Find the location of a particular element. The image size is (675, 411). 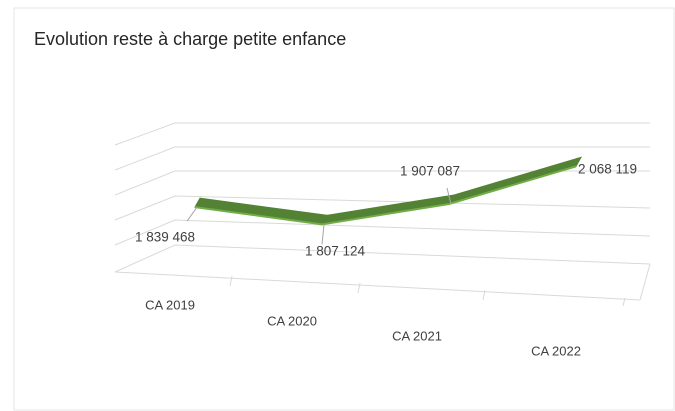

x-tick-label: CA 2022 is located at coordinates (556, 350).